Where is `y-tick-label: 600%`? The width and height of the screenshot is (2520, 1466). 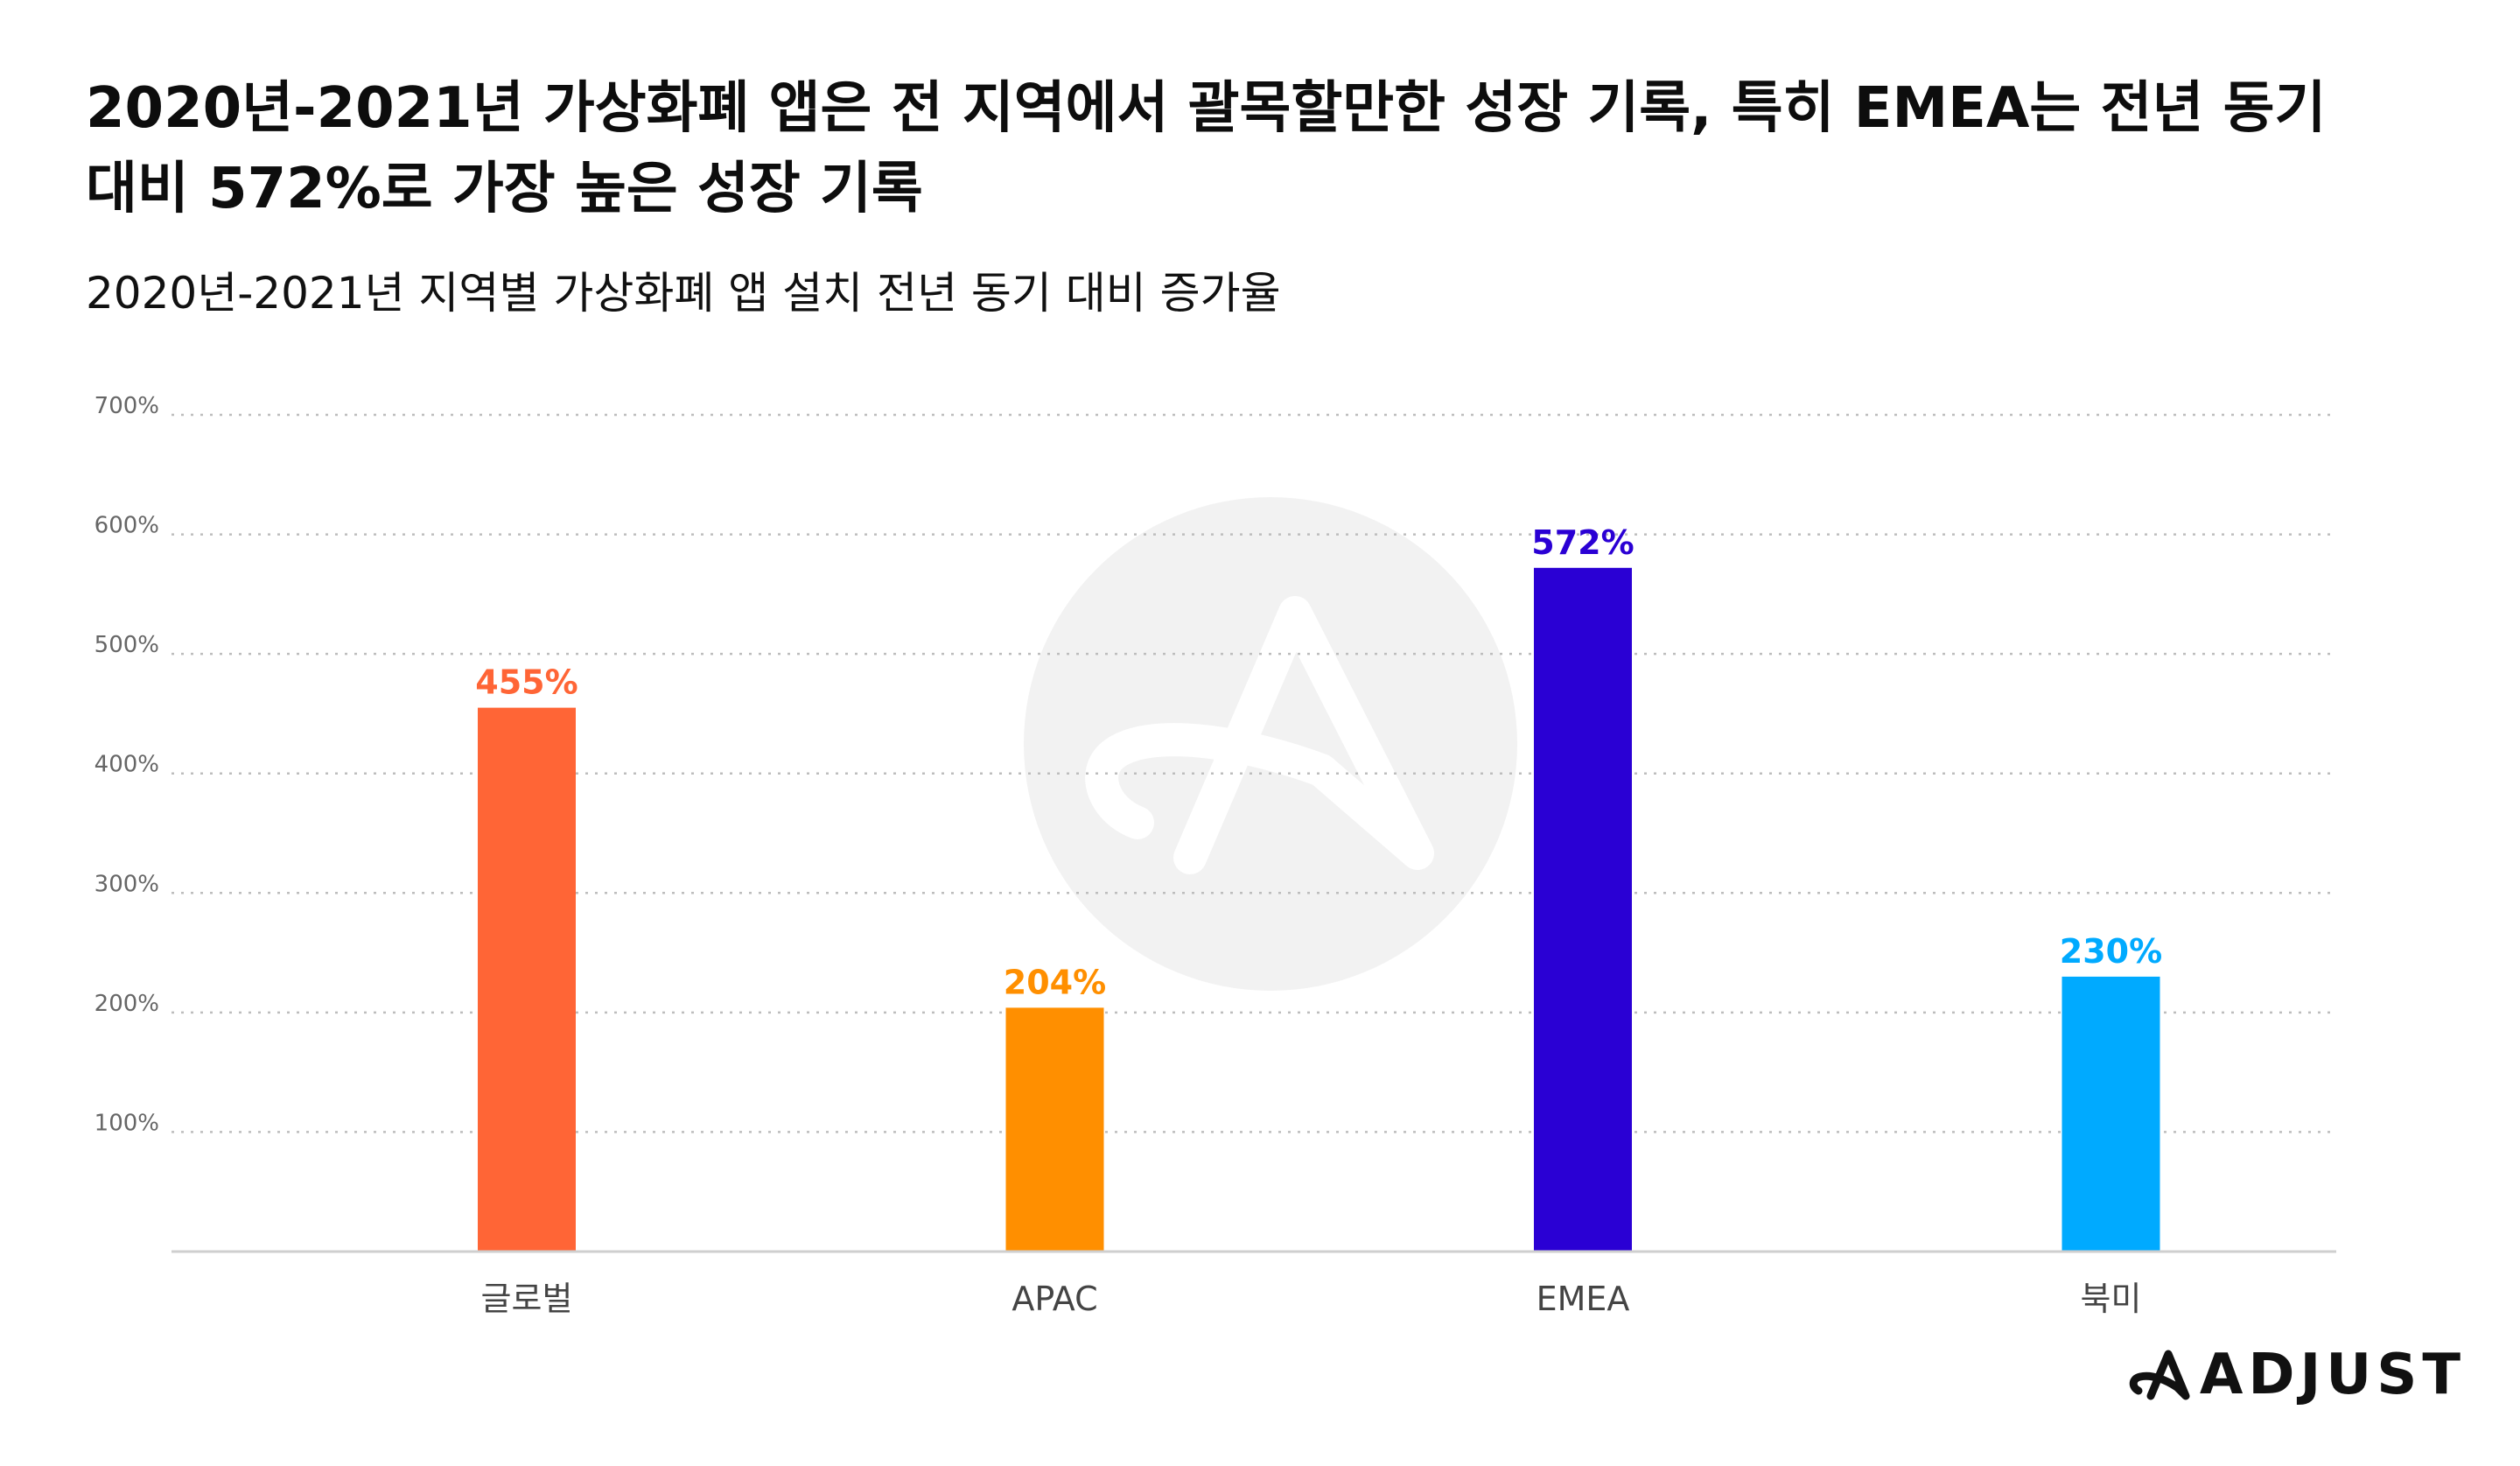
y-tick-label: 600% is located at coordinates (126, 526).